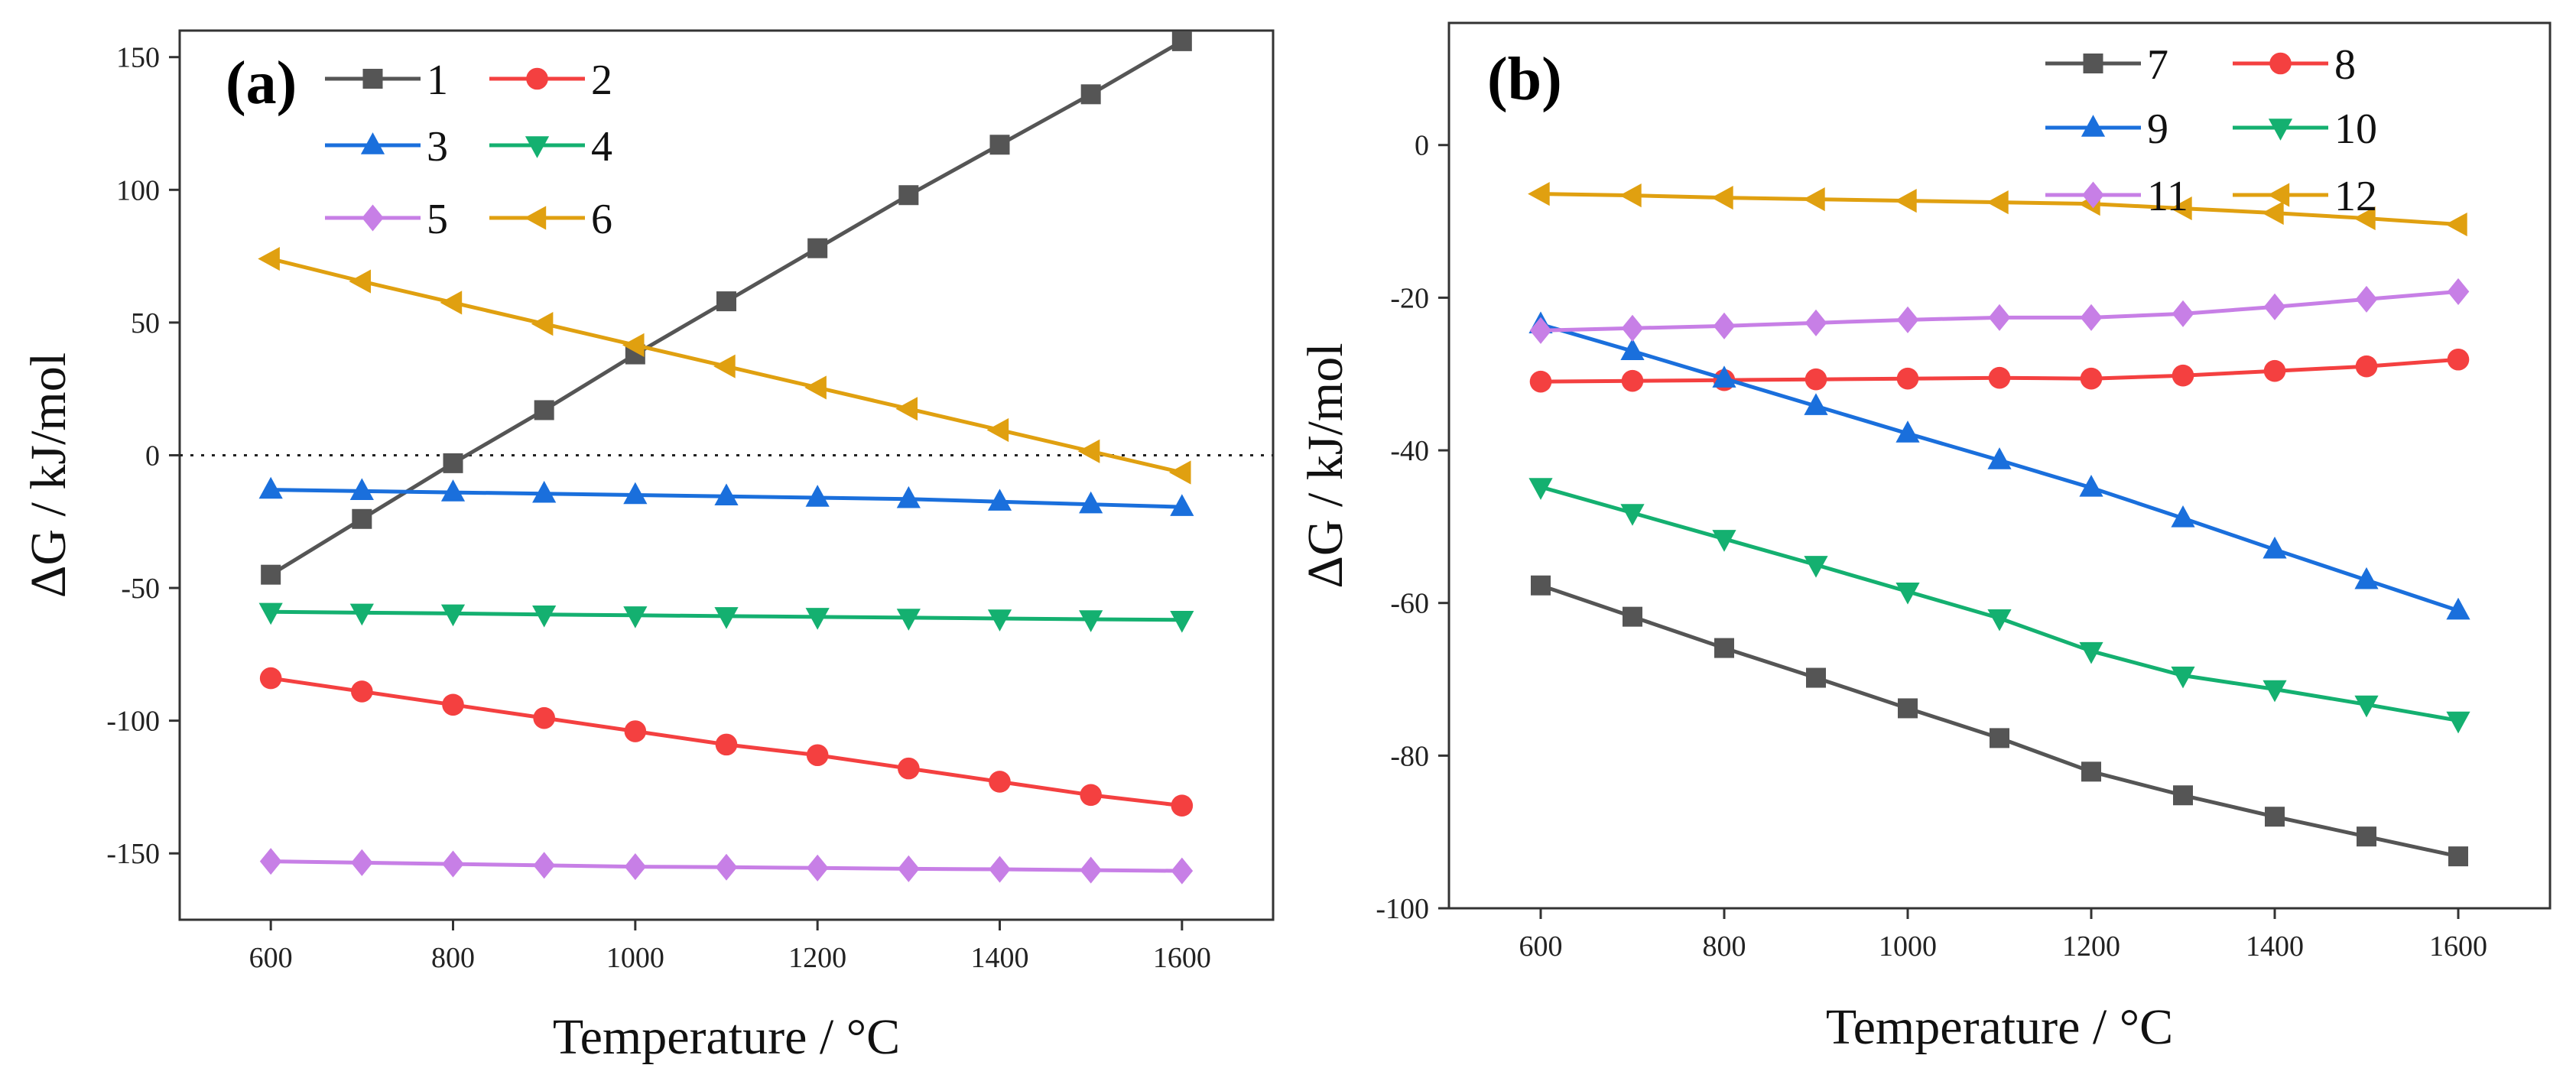  What do you see at coordinates (727, 1037) in the screenshot?
I see `x-axis-label: Temperature / °C` at bounding box center [727, 1037].